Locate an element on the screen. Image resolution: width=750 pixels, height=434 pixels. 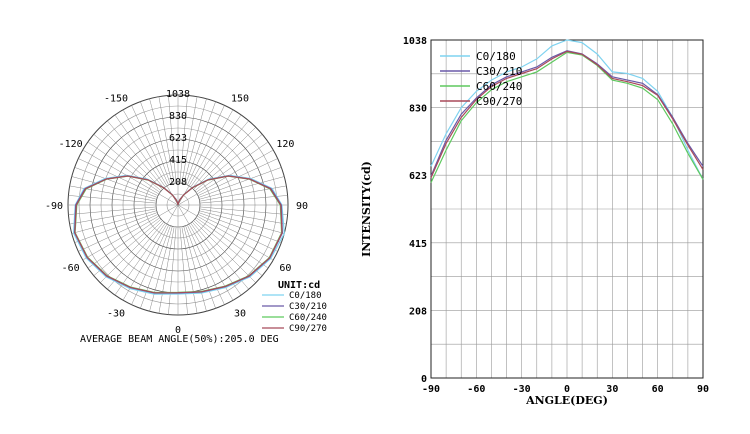
polar-legend-label: C90/270 is located at coordinates (308, 329).